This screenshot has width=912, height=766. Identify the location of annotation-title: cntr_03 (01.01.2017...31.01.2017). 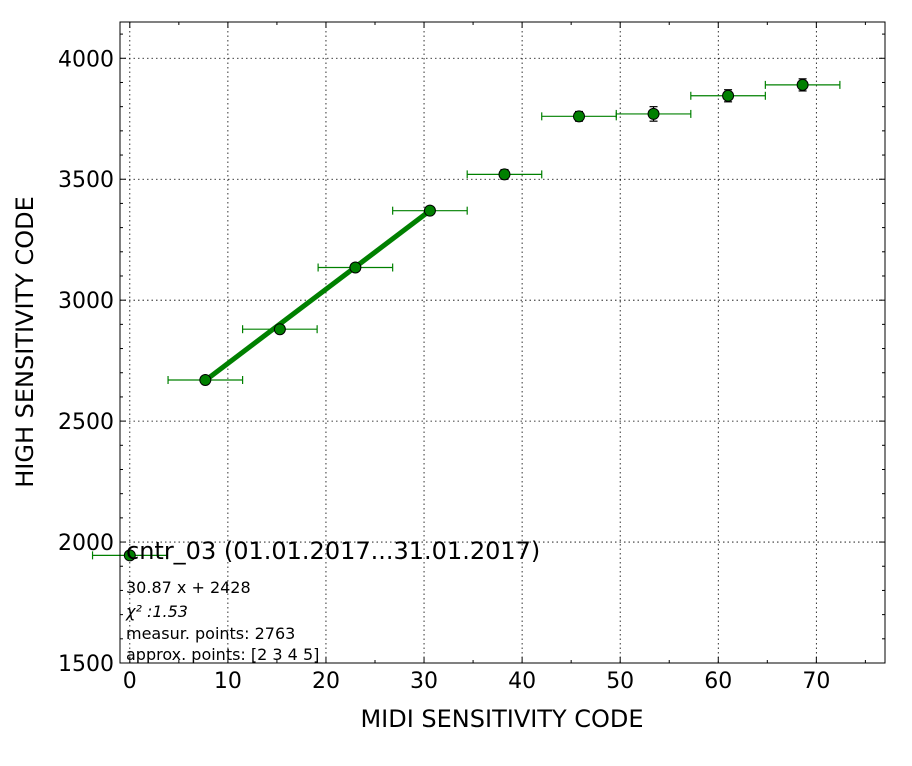
(333, 551).